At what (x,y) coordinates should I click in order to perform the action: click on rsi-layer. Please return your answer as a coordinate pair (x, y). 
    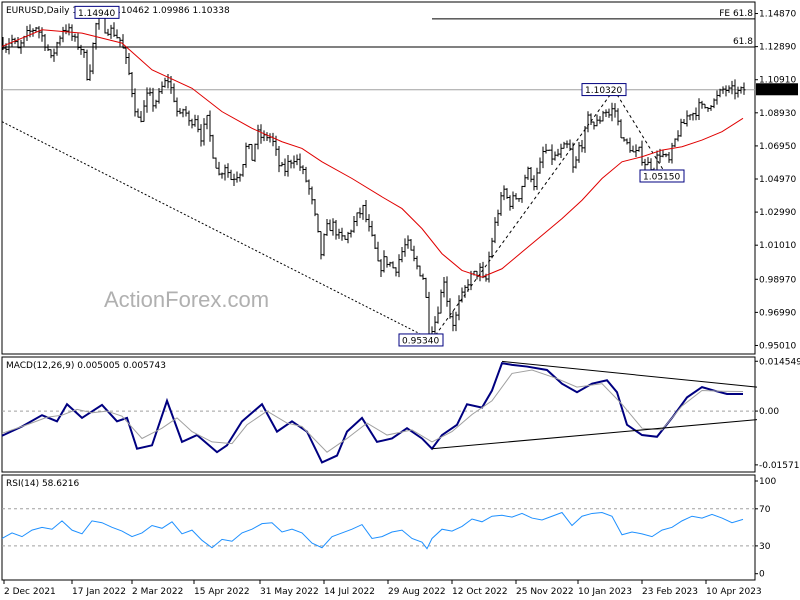
    Looking at the image, I should click on (378, 529).